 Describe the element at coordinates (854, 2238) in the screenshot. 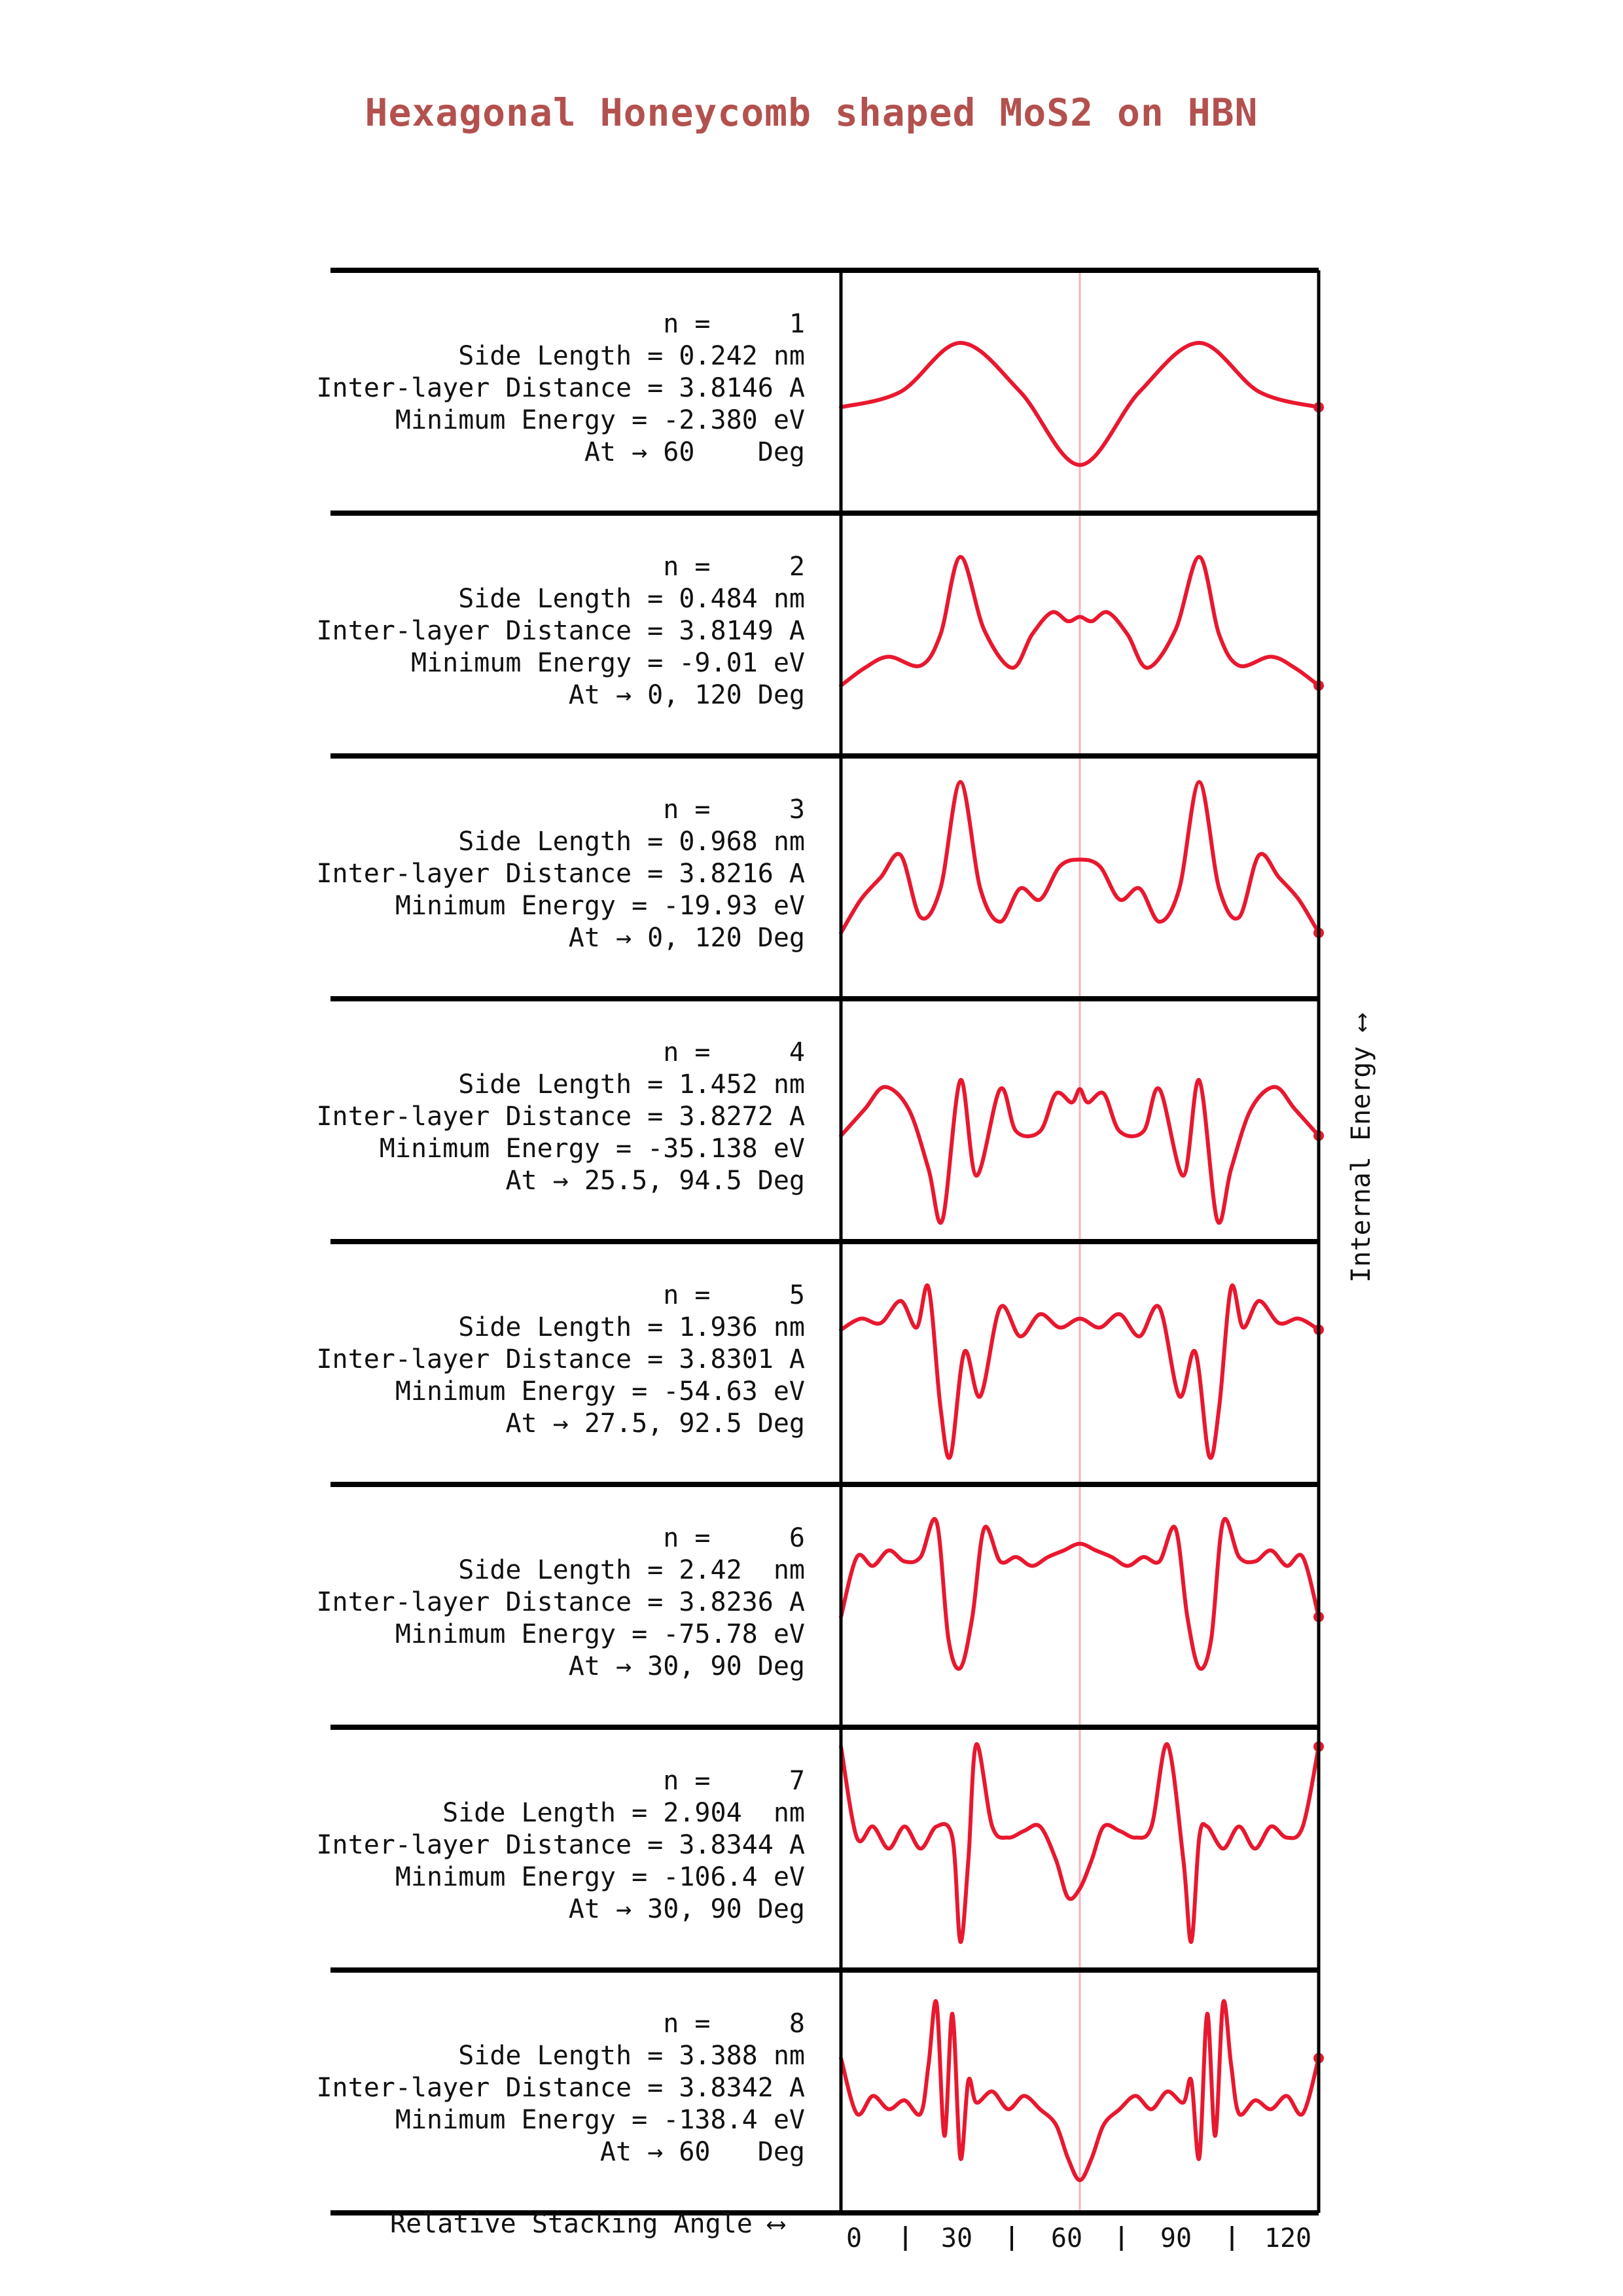

I see `x-tick-label: 0` at that location.